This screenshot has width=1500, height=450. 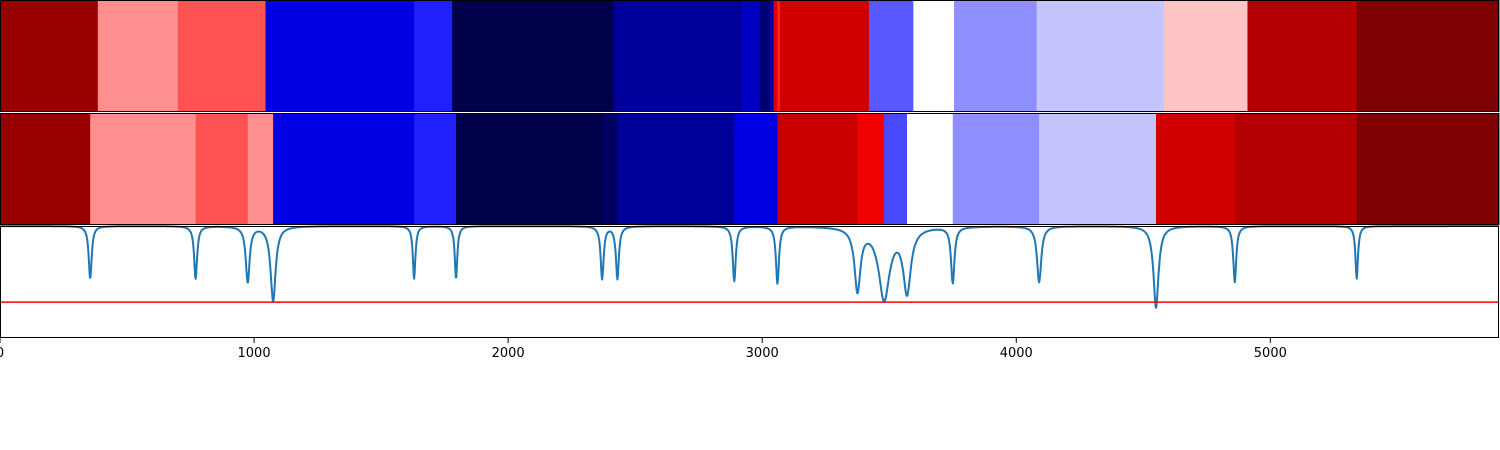 I want to click on x-tick-label: 3000, so click(x=762, y=353).